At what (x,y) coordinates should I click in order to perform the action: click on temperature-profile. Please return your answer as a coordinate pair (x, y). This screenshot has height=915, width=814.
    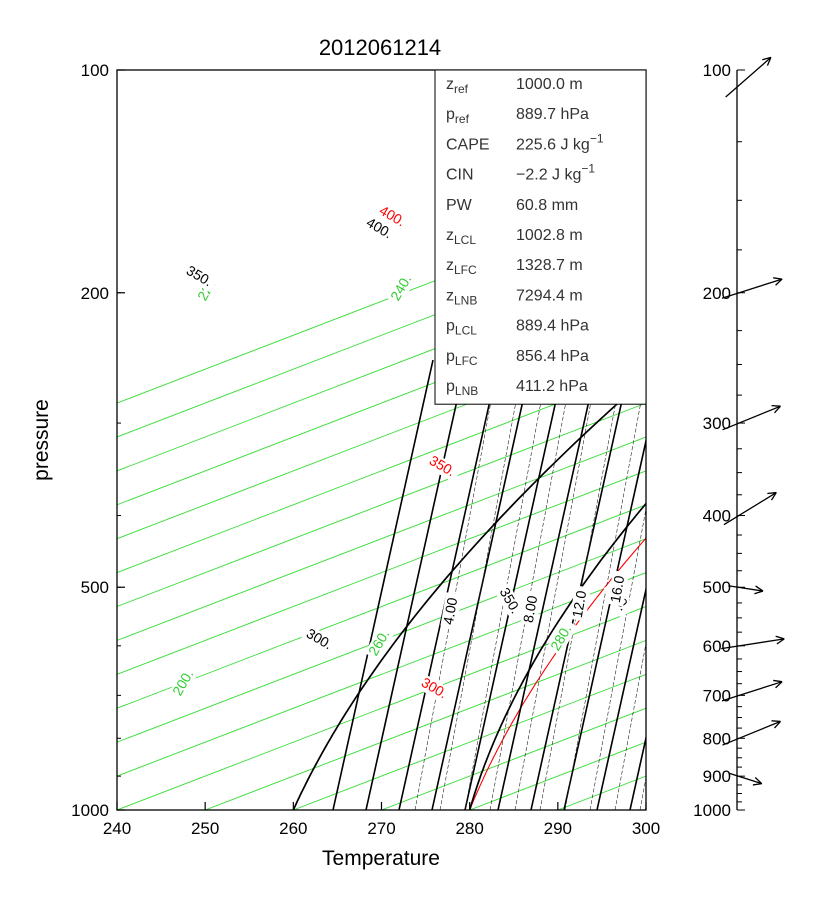
    Looking at the image, I should click on (738, 431).